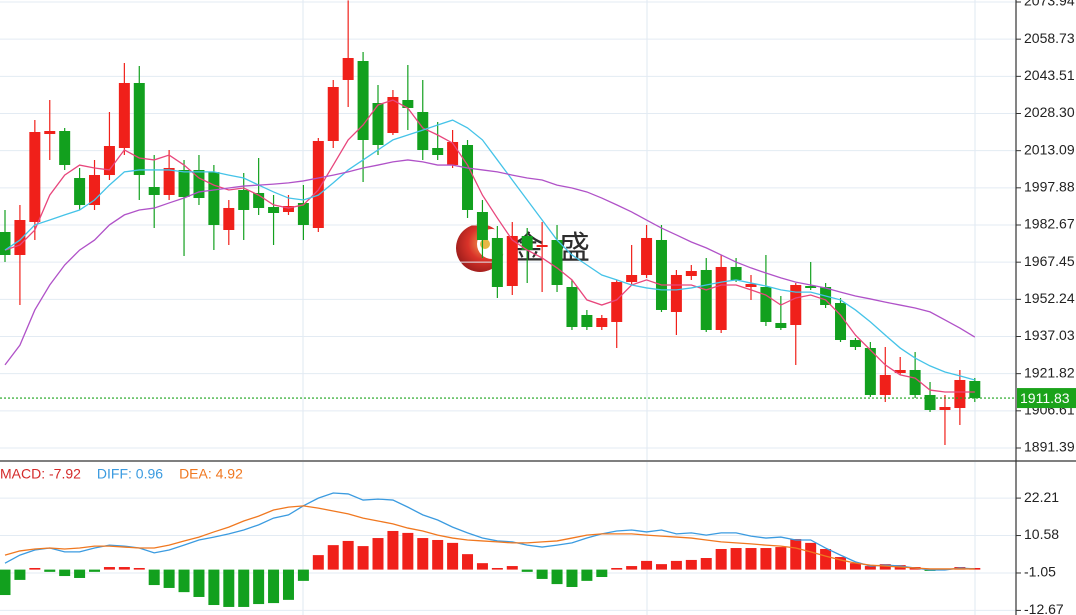  I want to click on y-tick-label: 1921.82, so click(1049, 372).